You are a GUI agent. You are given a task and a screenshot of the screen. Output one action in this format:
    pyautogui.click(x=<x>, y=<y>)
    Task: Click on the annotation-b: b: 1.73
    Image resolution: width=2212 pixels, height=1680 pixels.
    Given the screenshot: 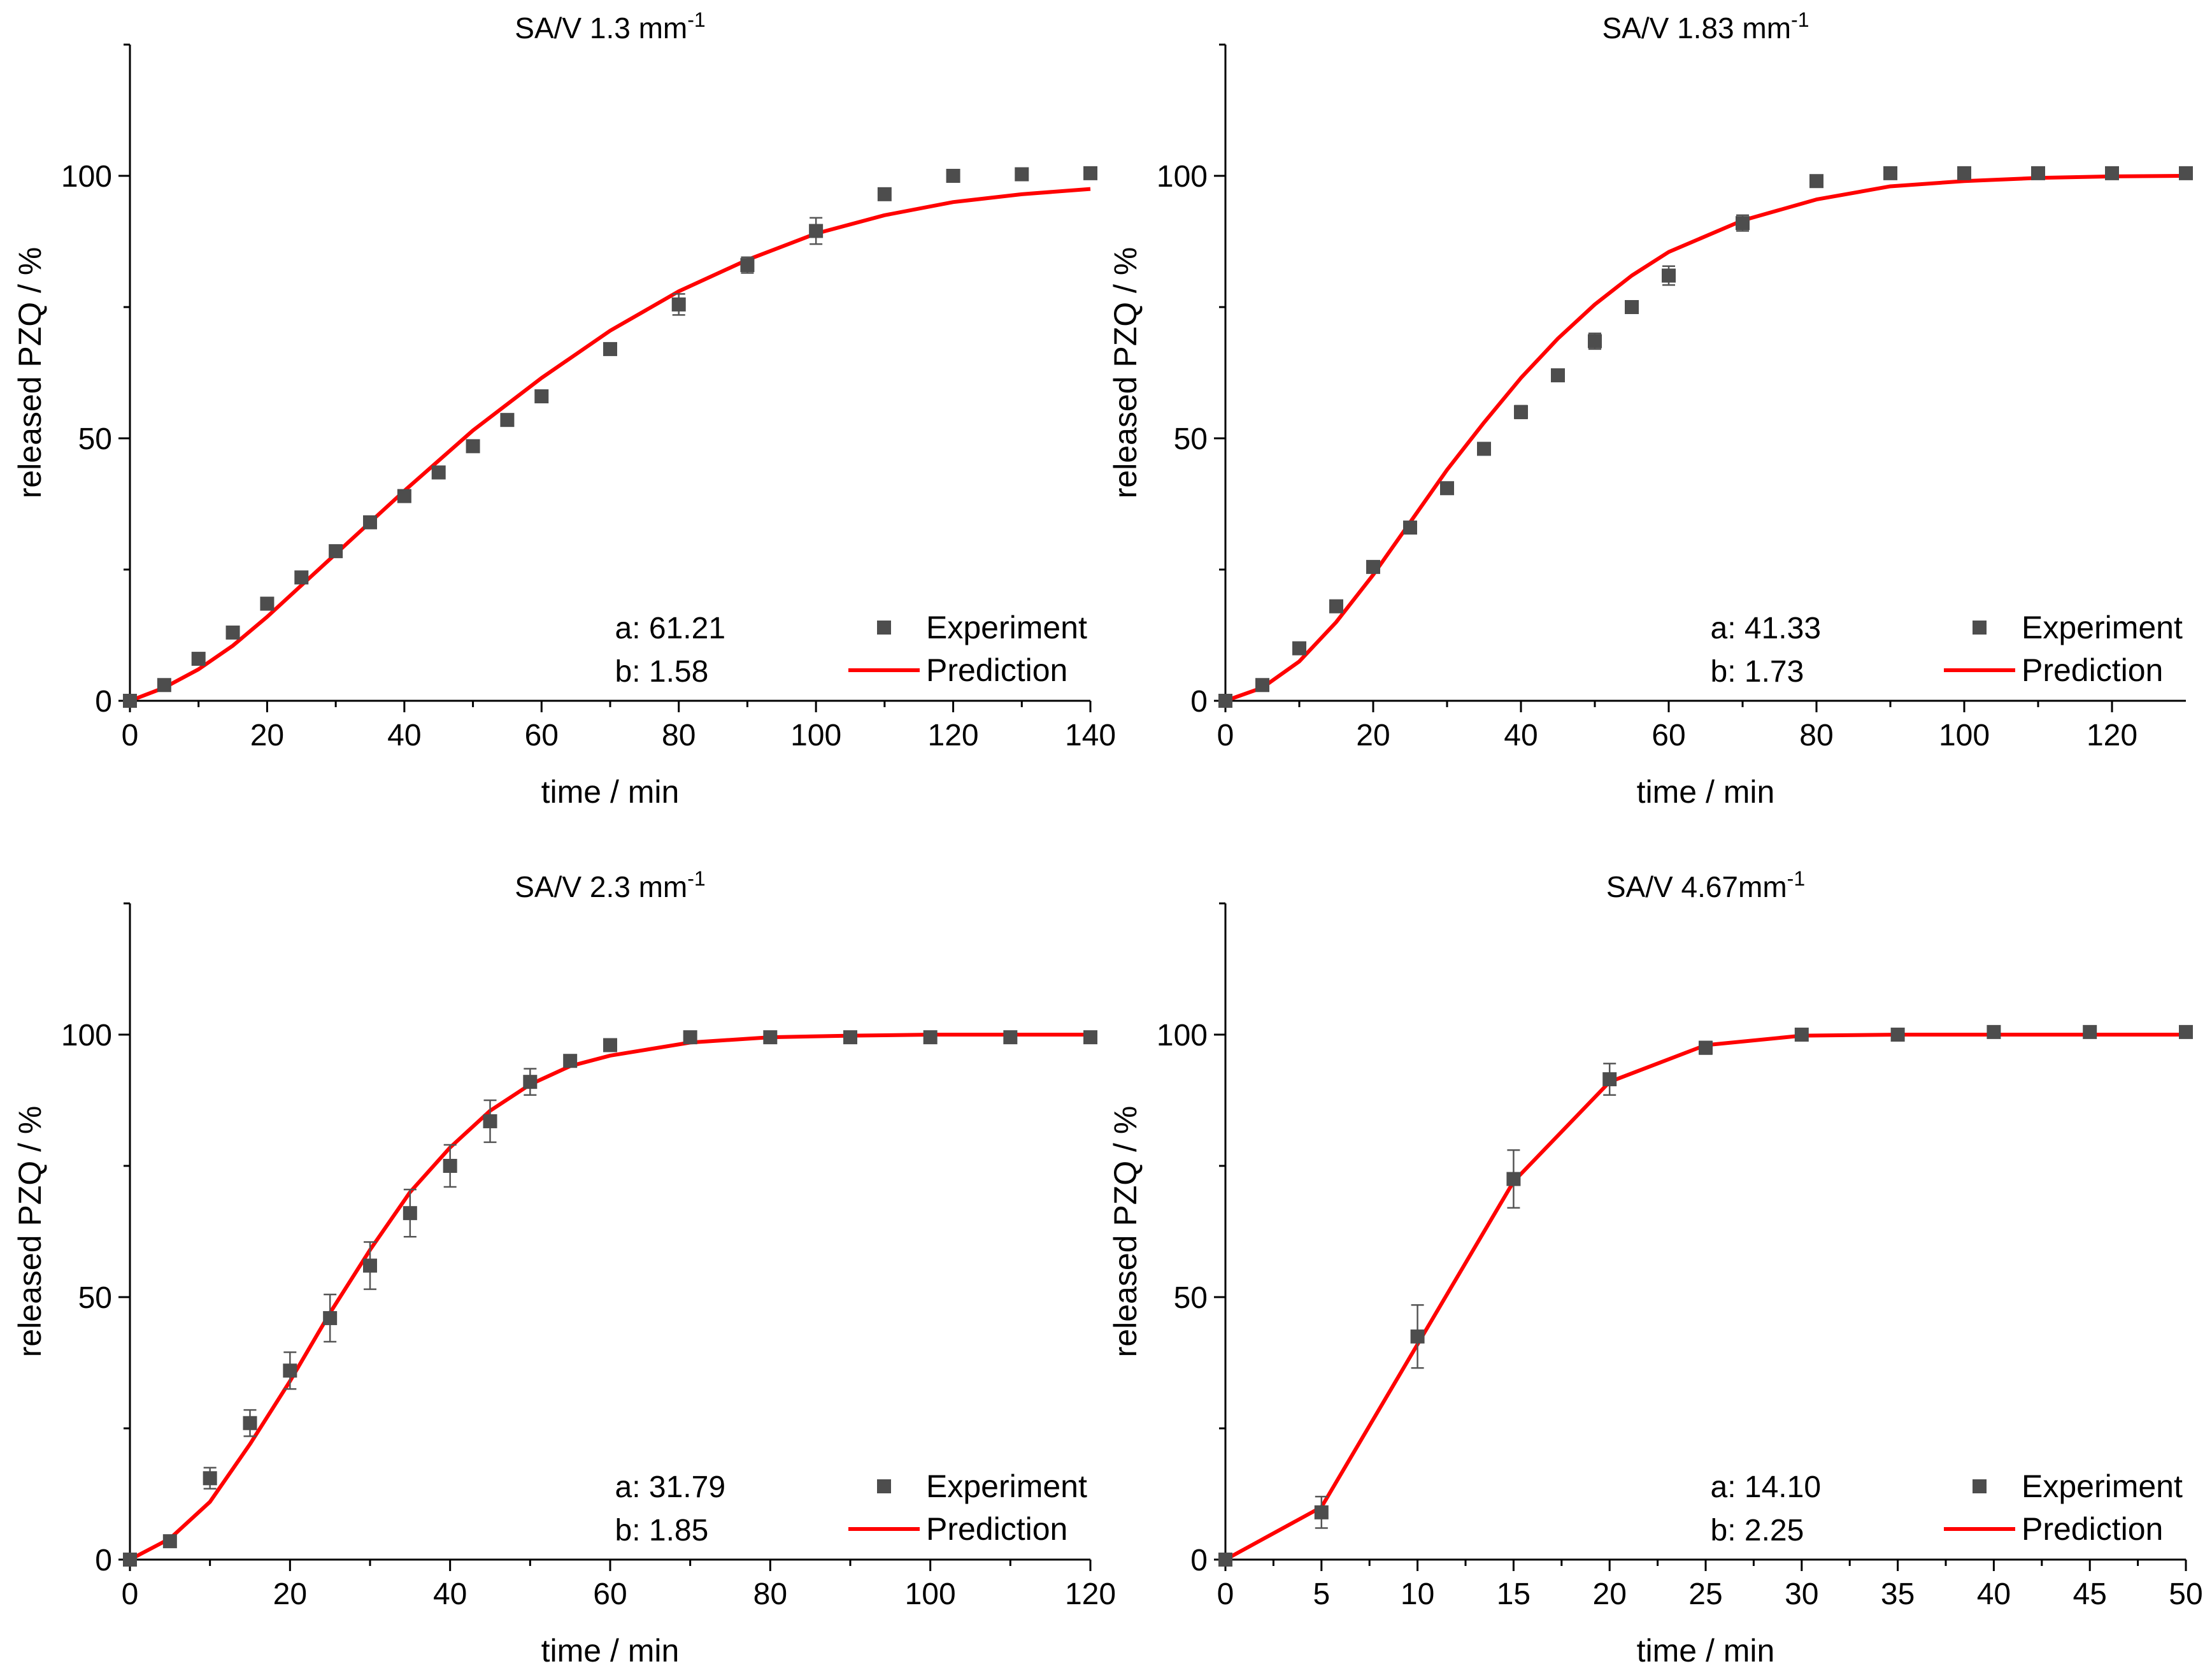 What is the action you would take?
    pyautogui.click(x=1757, y=672)
    